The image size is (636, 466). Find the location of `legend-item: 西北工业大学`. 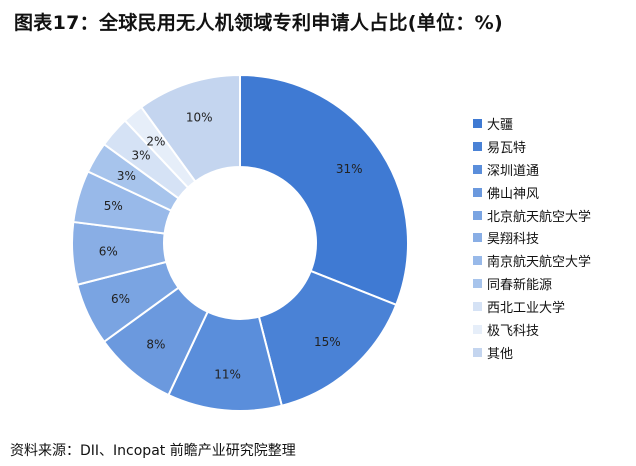

legend-item: 西北工业大学 is located at coordinates (553, 306).